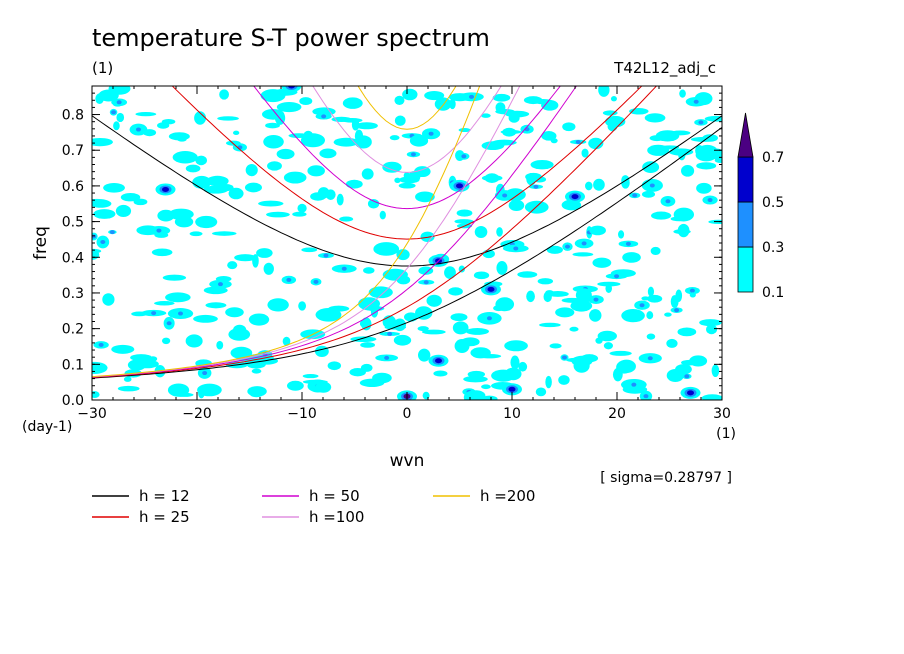 This screenshot has height=654, width=904. I want to click on legend-label: h =100, so click(336, 517).